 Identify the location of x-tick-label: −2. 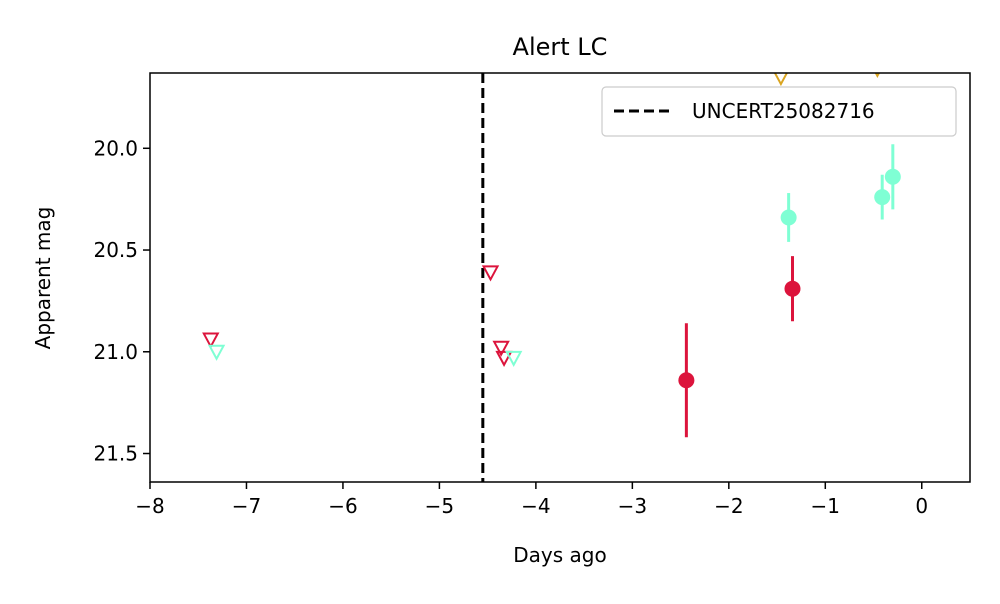
(728, 506).